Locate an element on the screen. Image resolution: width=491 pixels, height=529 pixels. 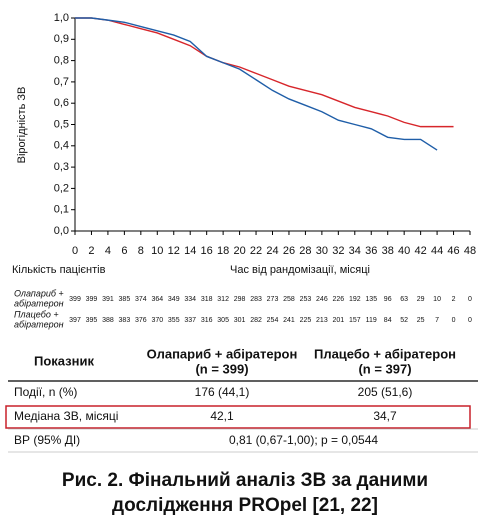
x-tick-label: 46 is located at coordinates (453, 251).